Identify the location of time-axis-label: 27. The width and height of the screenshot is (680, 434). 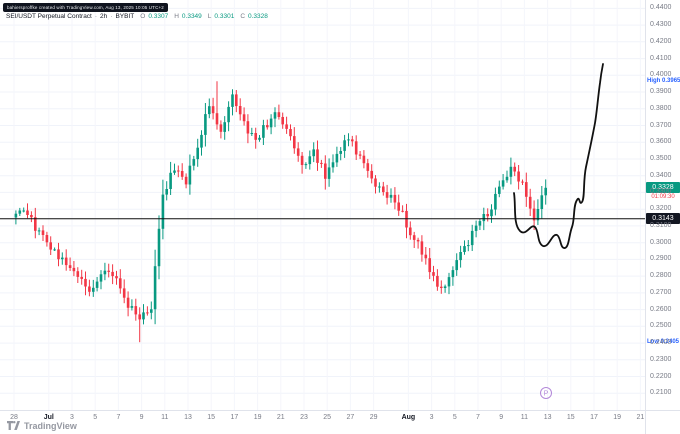
(350, 417).